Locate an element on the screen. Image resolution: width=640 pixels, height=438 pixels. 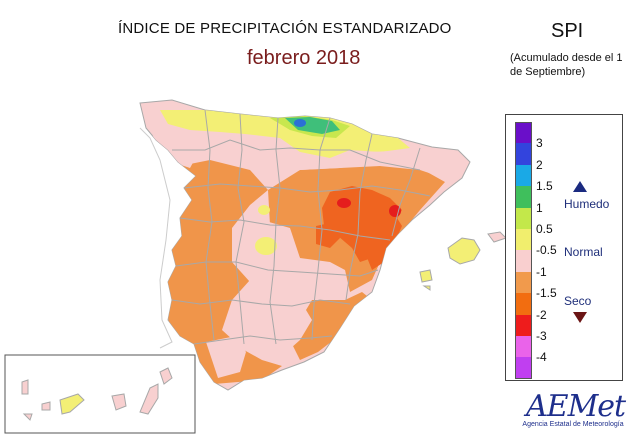
legend-tick-label: -4 is located at coordinates (541, 357).